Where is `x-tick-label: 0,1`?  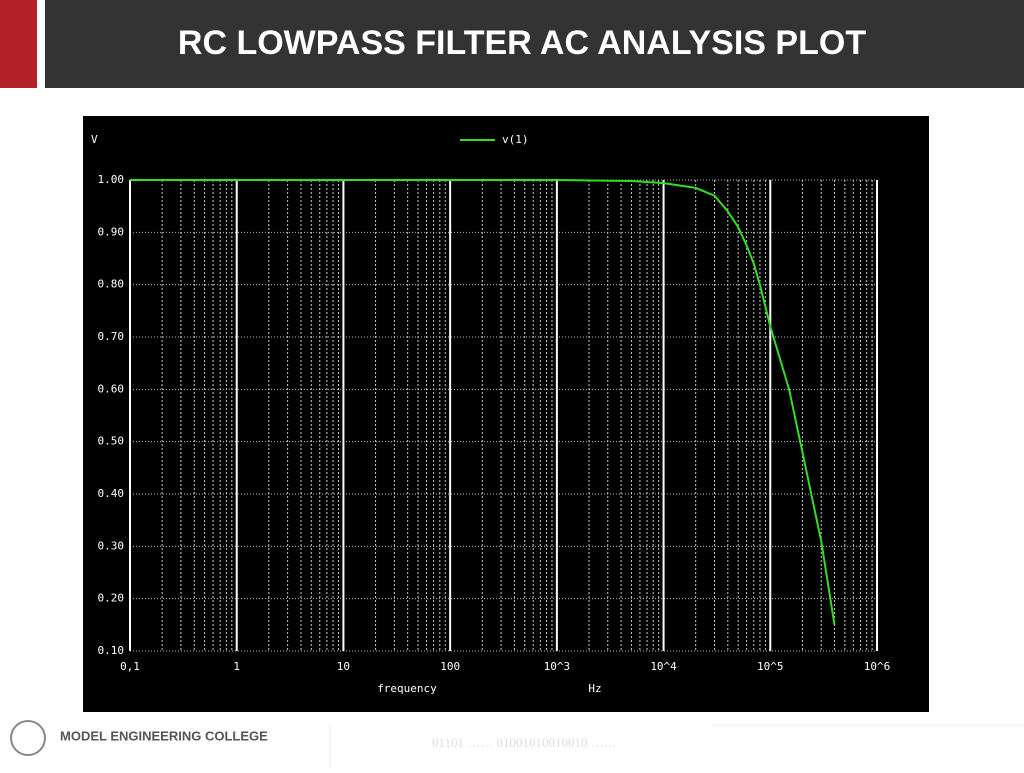
x-tick-label: 0,1 is located at coordinates (130, 666).